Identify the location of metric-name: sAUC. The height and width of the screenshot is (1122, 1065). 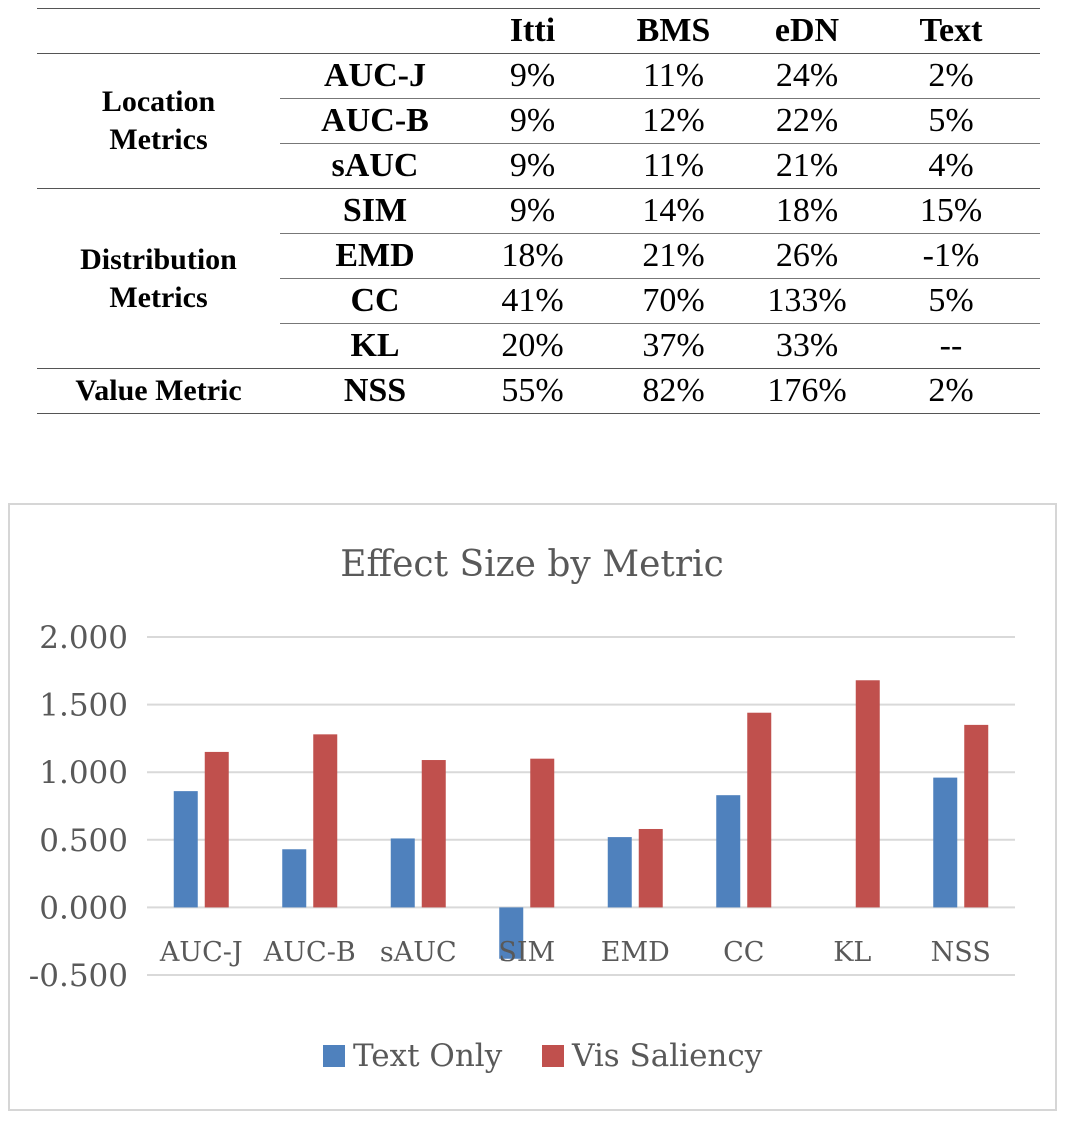
(375, 166).